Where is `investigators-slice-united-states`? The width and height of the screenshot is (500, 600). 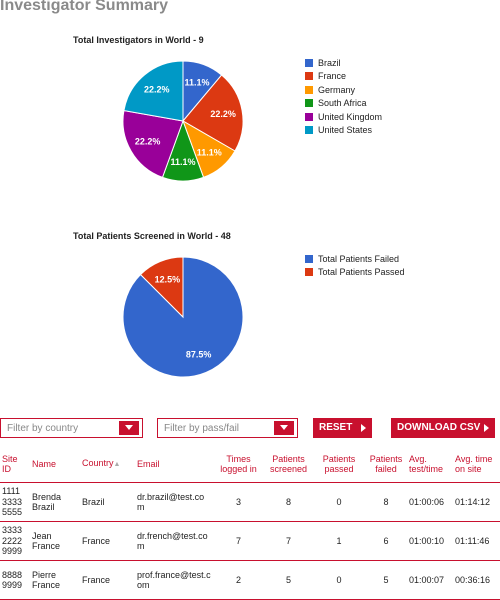 investigators-slice-united-states is located at coordinates (153, 91).